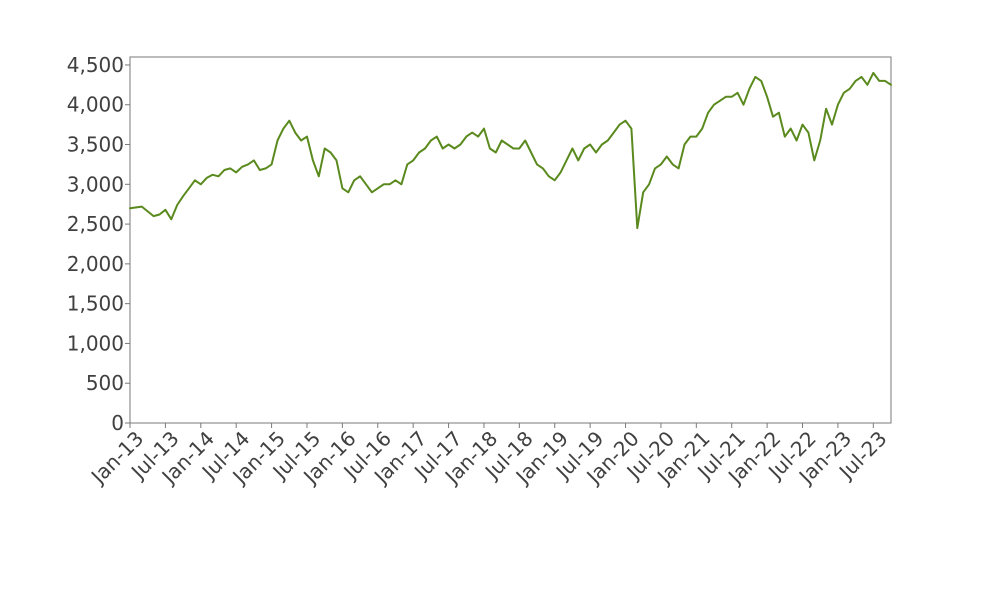 The width and height of the screenshot is (1000, 600). I want to click on y-tick-label: 4,500, so click(95, 65).